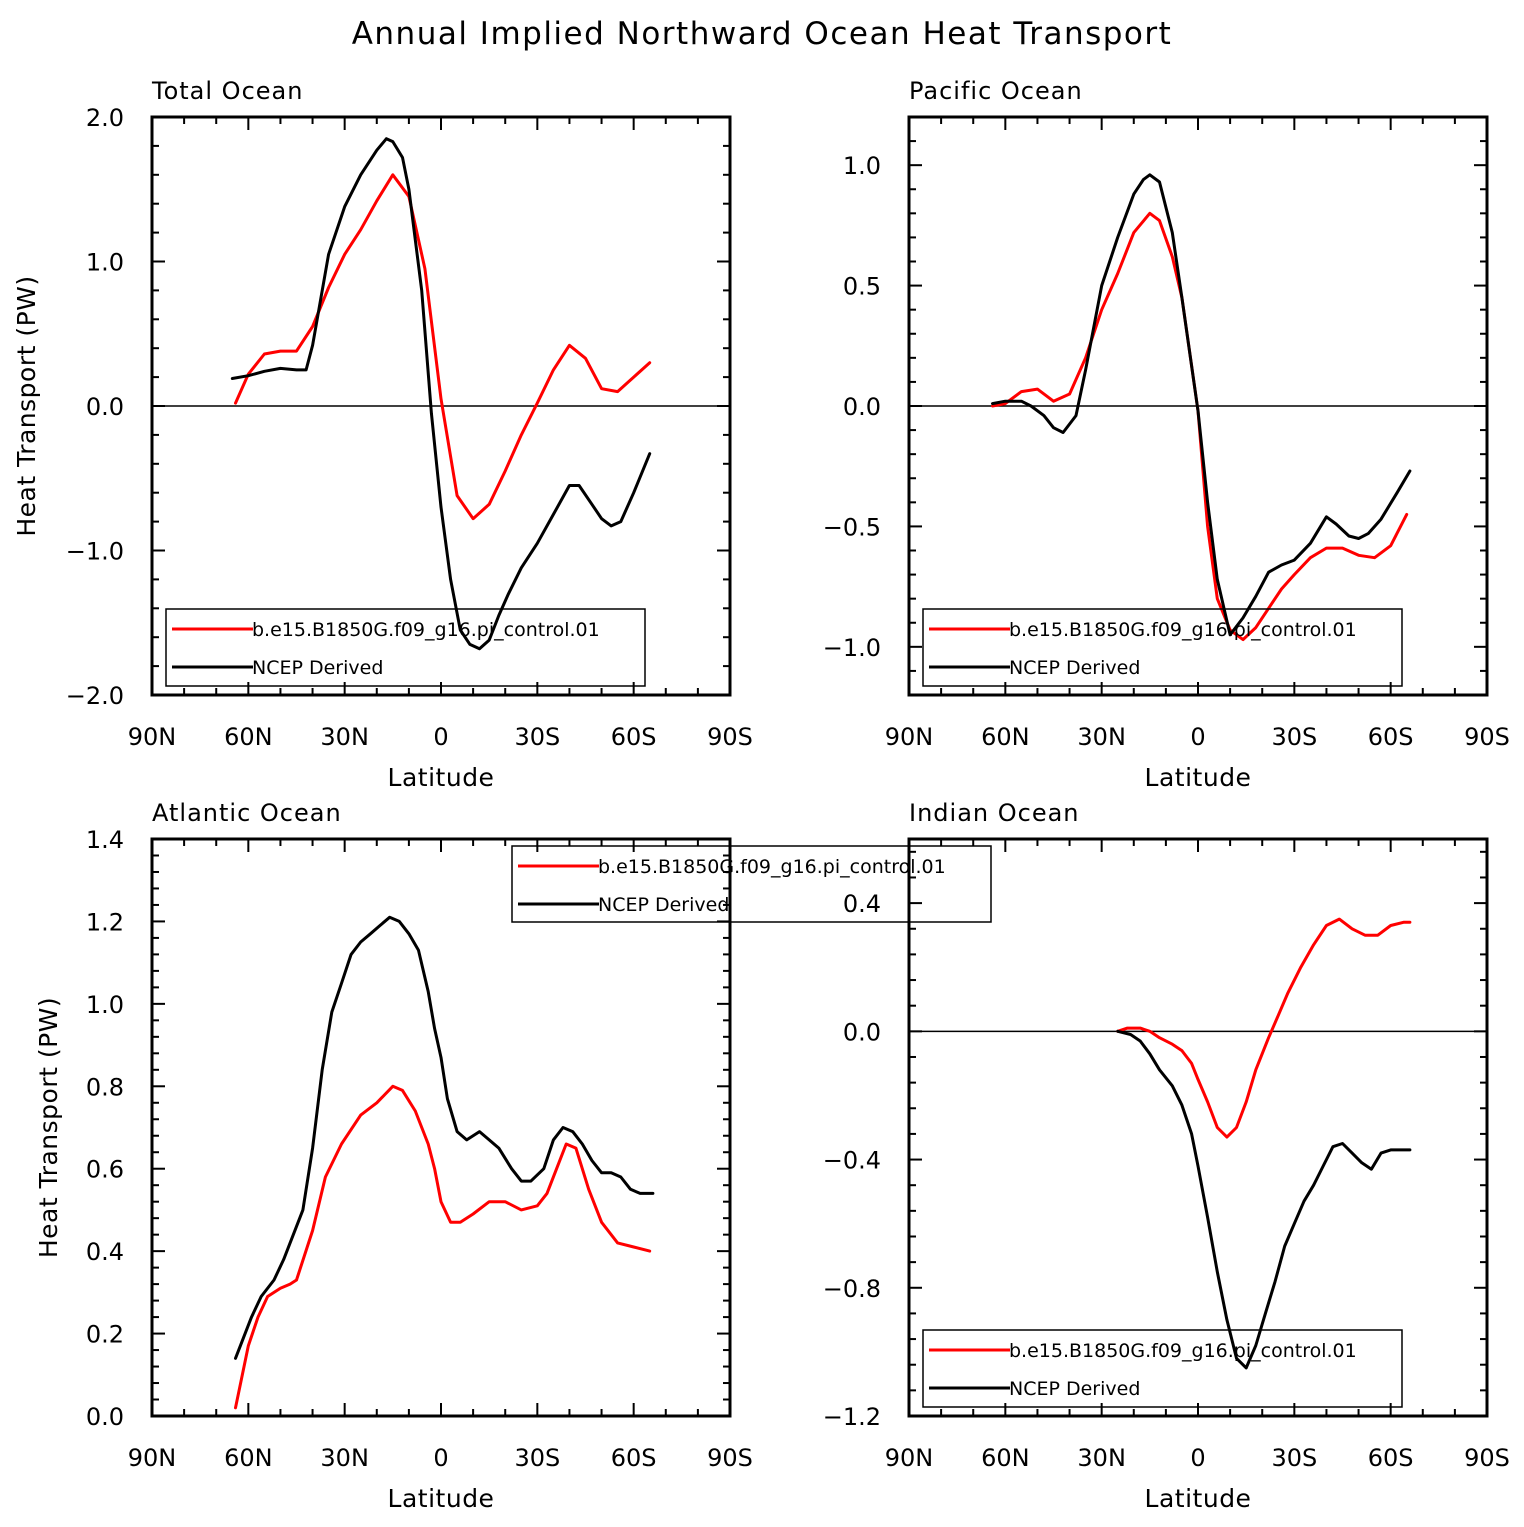 The height and width of the screenshot is (1527, 1524). Describe the element at coordinates (994, 813) in the screenshot. I see `panel-title: Indian Ocean` at that location.